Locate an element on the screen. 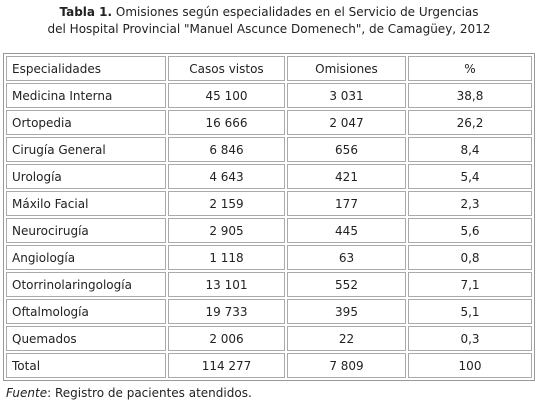 The image size is (538, 418). cell: 2,3 is located at coordinates (470, 203).